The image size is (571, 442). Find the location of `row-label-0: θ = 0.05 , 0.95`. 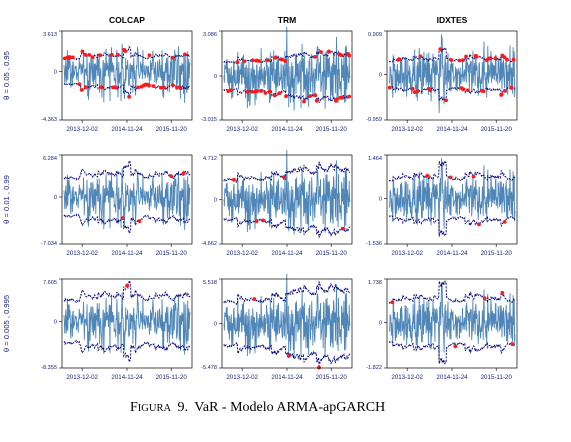

row-label-0: θ = 0.05 , 0.95 is located at coordinates (6, 75).